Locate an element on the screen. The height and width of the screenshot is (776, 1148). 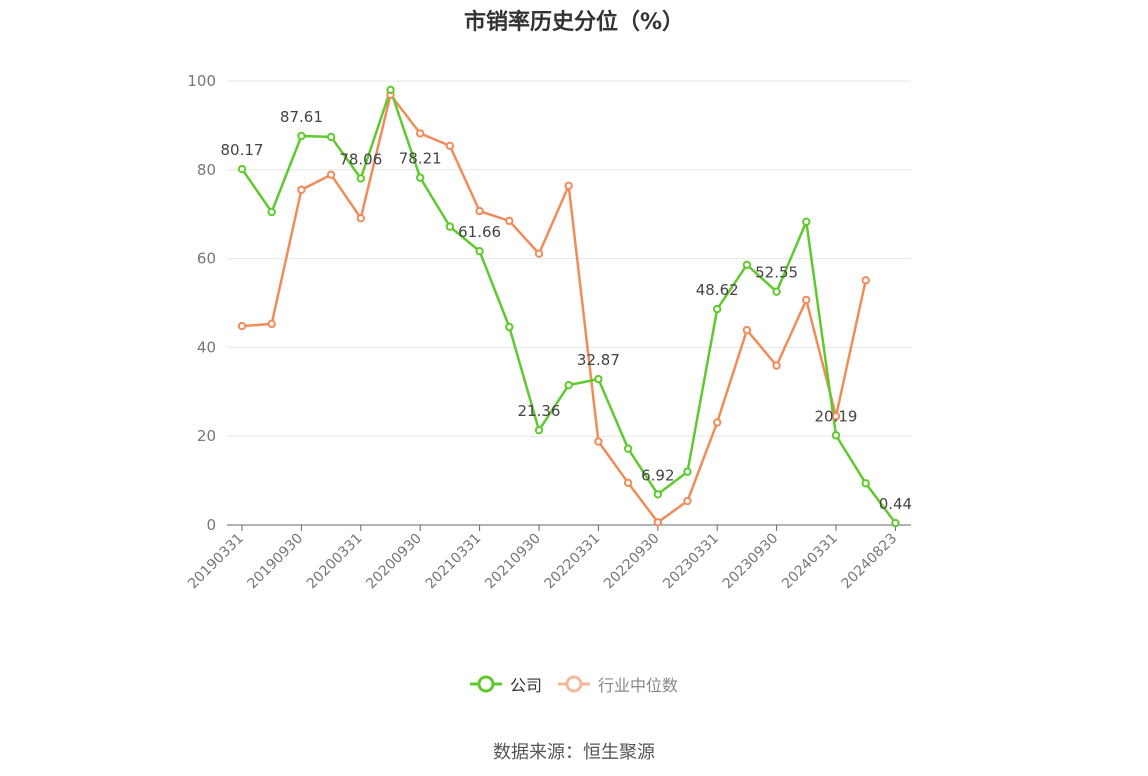
legend-item-company: 公司 is located at coordinates (506, 684).